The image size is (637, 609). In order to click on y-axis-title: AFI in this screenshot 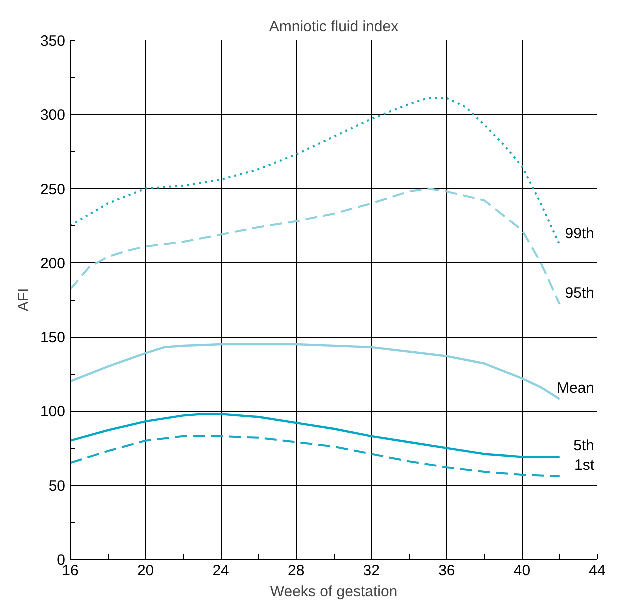, I will do `click(23, 300)`.